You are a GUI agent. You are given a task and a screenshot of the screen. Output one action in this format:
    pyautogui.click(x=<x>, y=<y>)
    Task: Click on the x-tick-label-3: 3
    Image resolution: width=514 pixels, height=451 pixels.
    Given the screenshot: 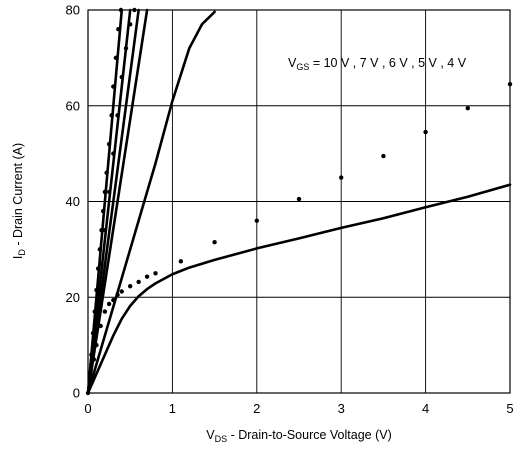 What is the action you would take?
    pyautogui.click(x=341, y=408)
    